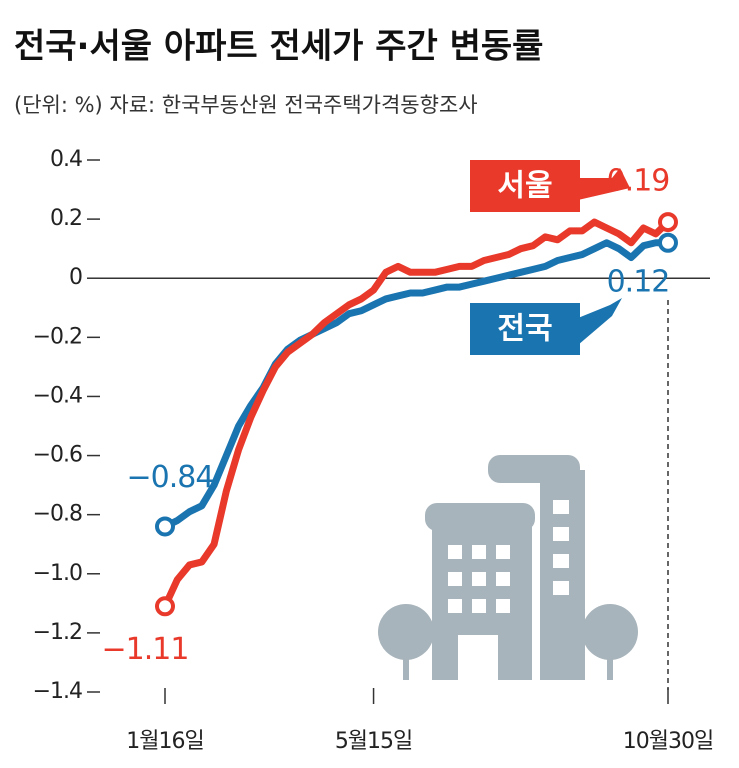  What do you see at coordinates (66, 218) in the screenshot?
I see `y-tick-label: 0.2` at bounding box center [66, 218].